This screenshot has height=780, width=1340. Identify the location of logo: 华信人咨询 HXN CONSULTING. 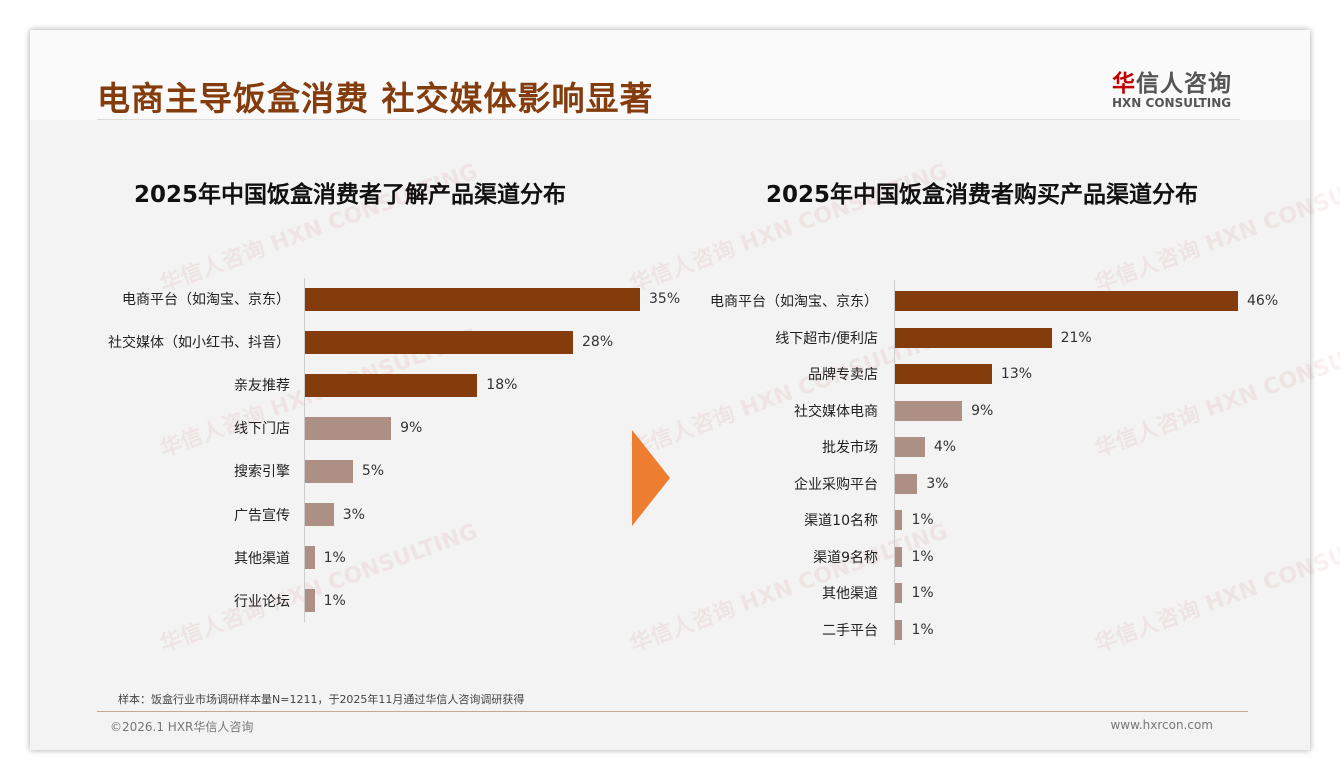
(1172, 90).